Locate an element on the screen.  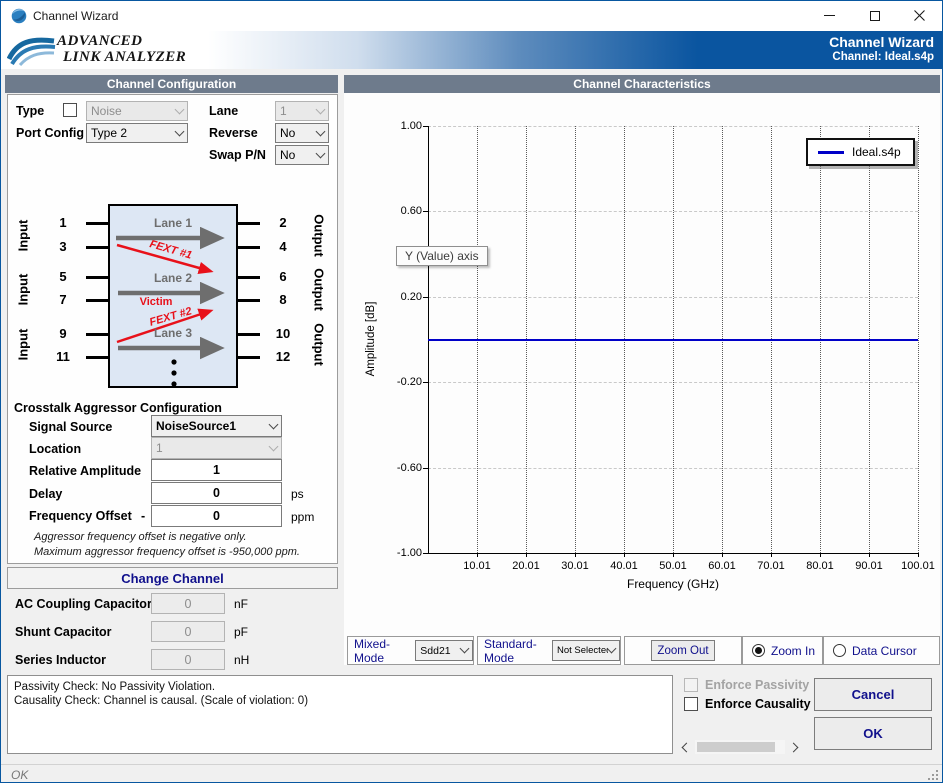
relative-amplitude-input: 1 is located at coordinates (216, 470).